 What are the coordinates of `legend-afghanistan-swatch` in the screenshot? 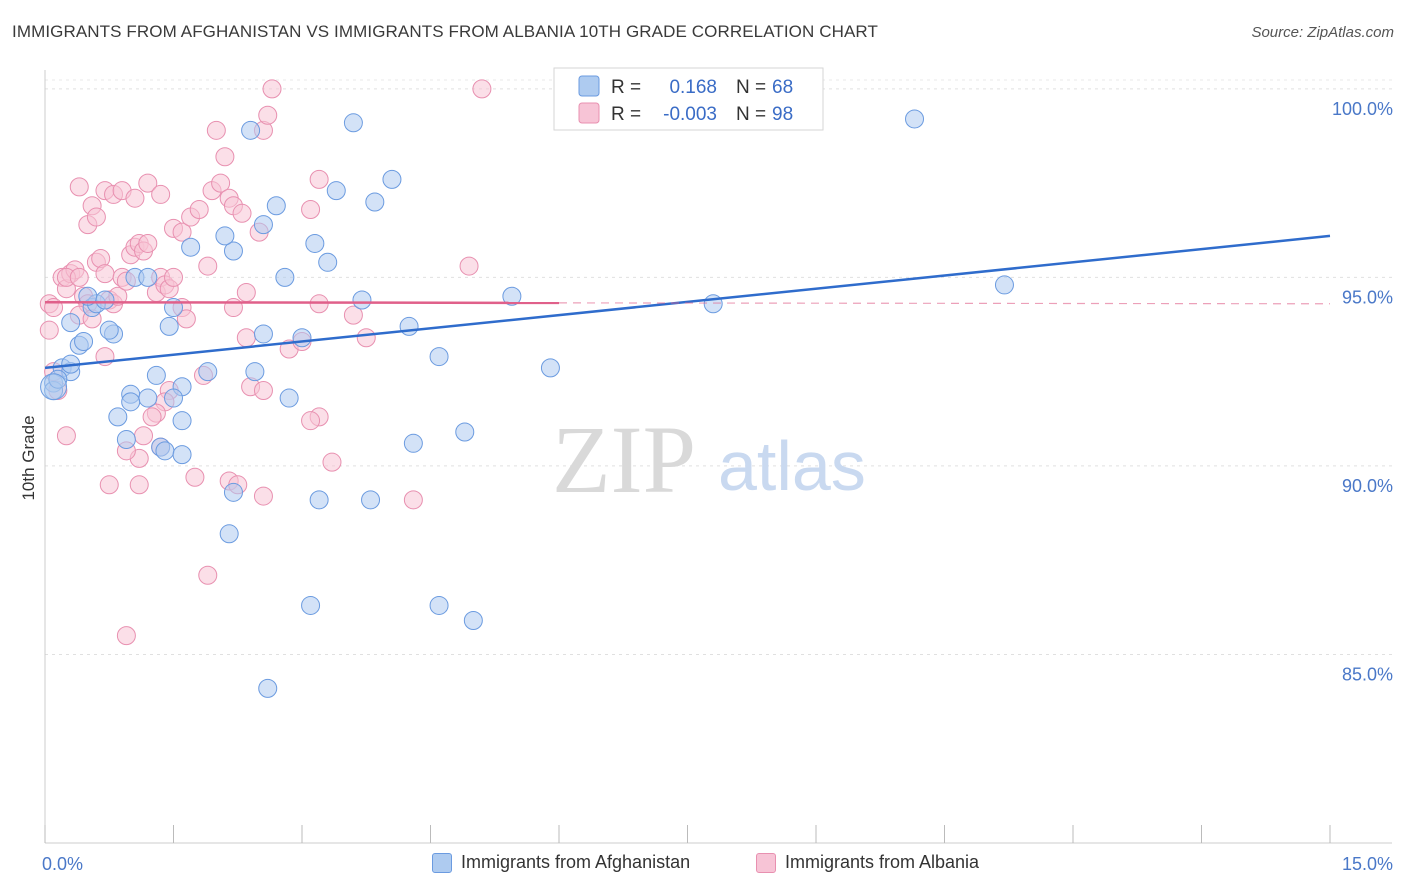 It's located at (589, 86).